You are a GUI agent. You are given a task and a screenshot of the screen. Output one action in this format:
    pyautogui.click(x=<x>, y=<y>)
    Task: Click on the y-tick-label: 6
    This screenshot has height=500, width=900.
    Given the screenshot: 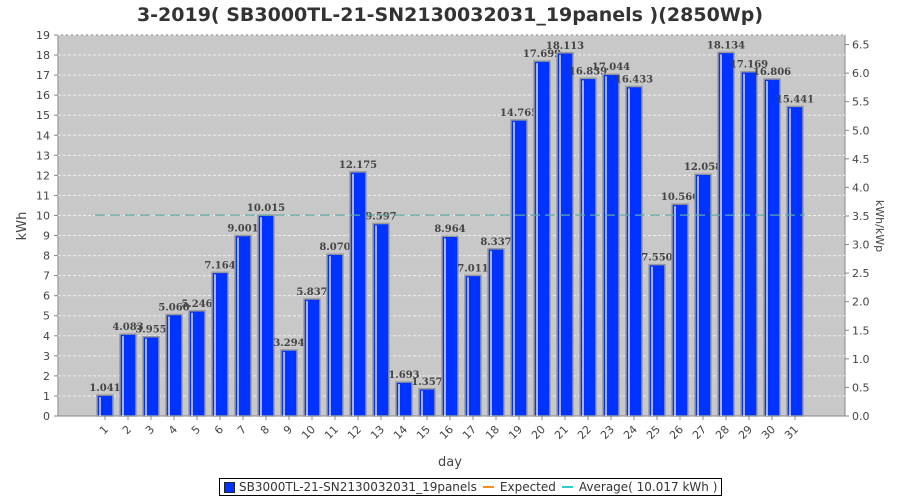 What is the action you would take?
    pyautogui.click(x=46, y=296)
    